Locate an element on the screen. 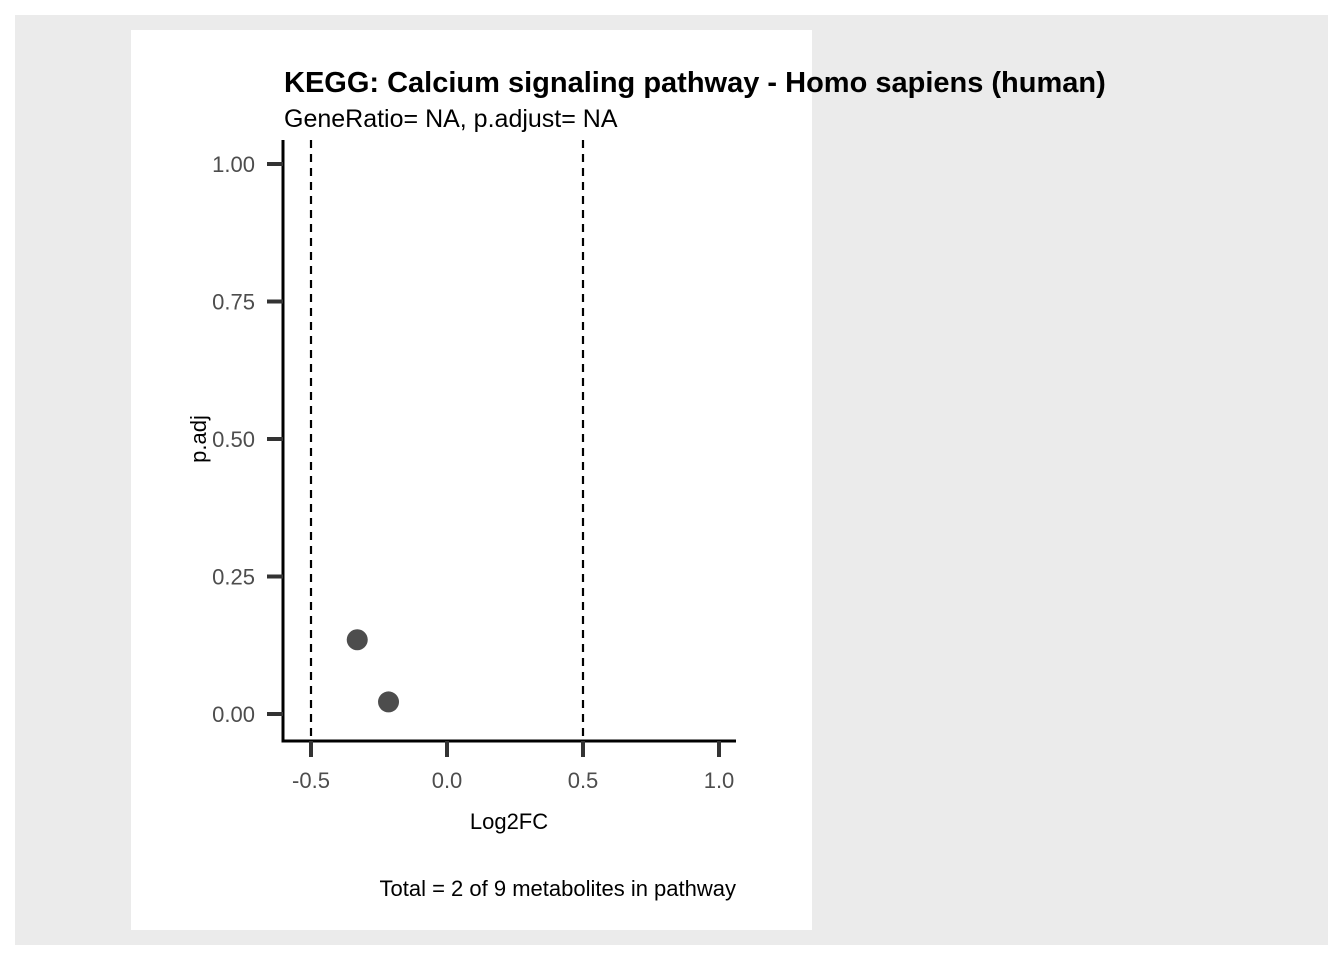  y-axis-title: p.adj is located at coordinates (198, 439).